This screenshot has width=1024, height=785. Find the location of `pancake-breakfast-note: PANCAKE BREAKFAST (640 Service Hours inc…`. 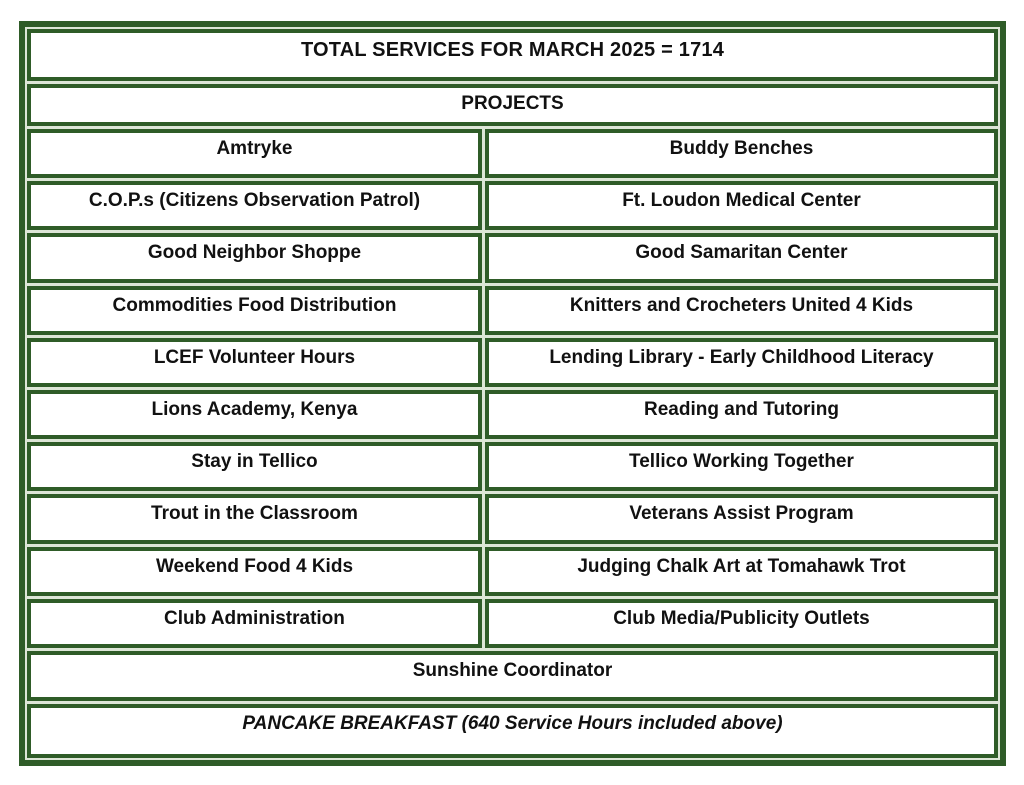

pancake-breakfast-note: PANCAKE BREAKFAST (640 Service Hours inc… is located at coordinates (512, 731).